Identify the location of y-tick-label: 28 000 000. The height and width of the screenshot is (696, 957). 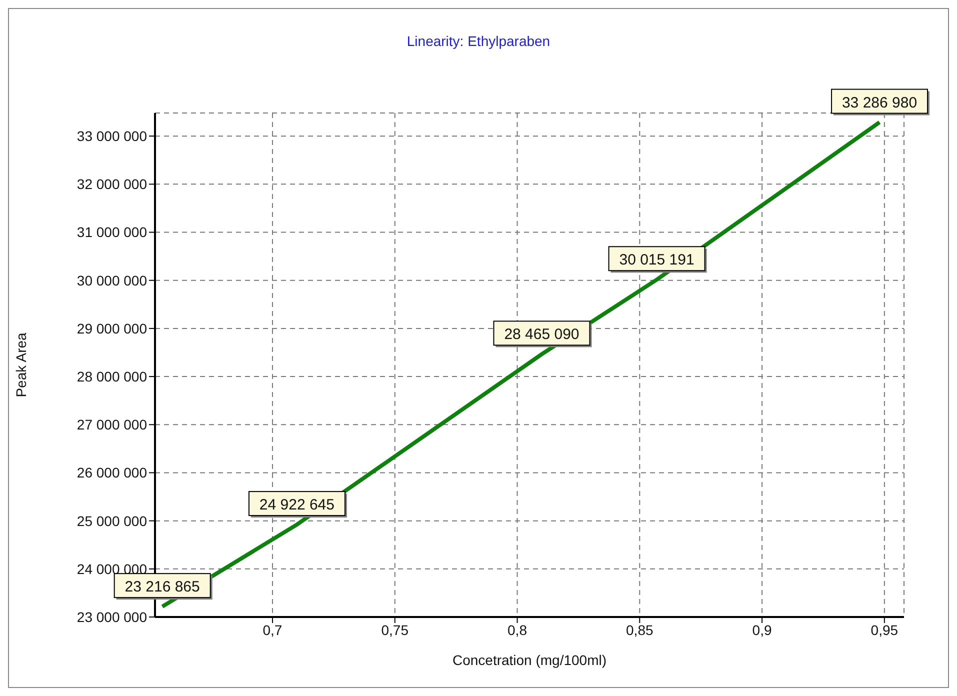
(112, 376).